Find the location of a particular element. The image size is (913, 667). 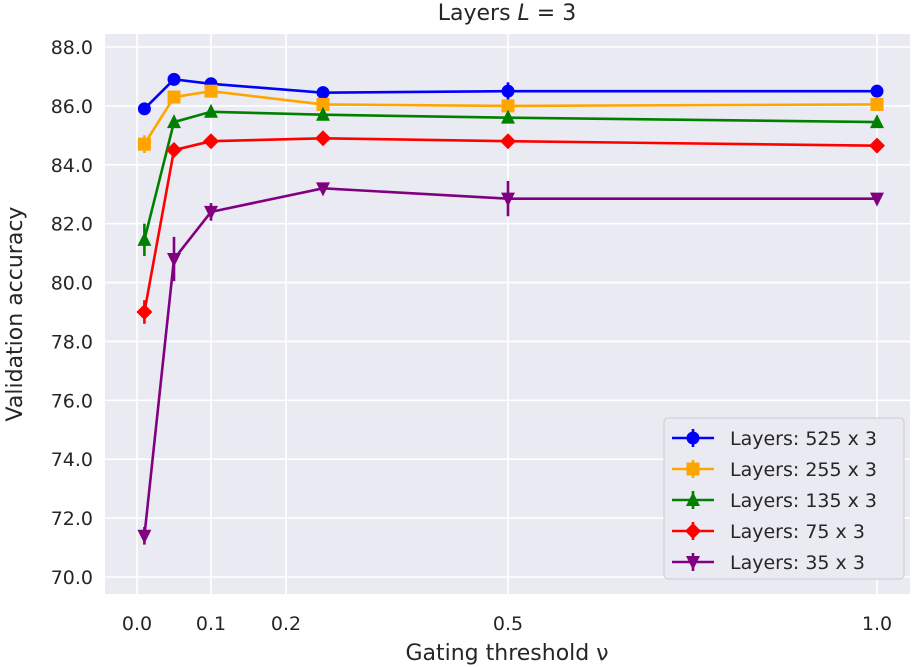

y-tick-label: 80.0 is located at coordinates (72, 284).